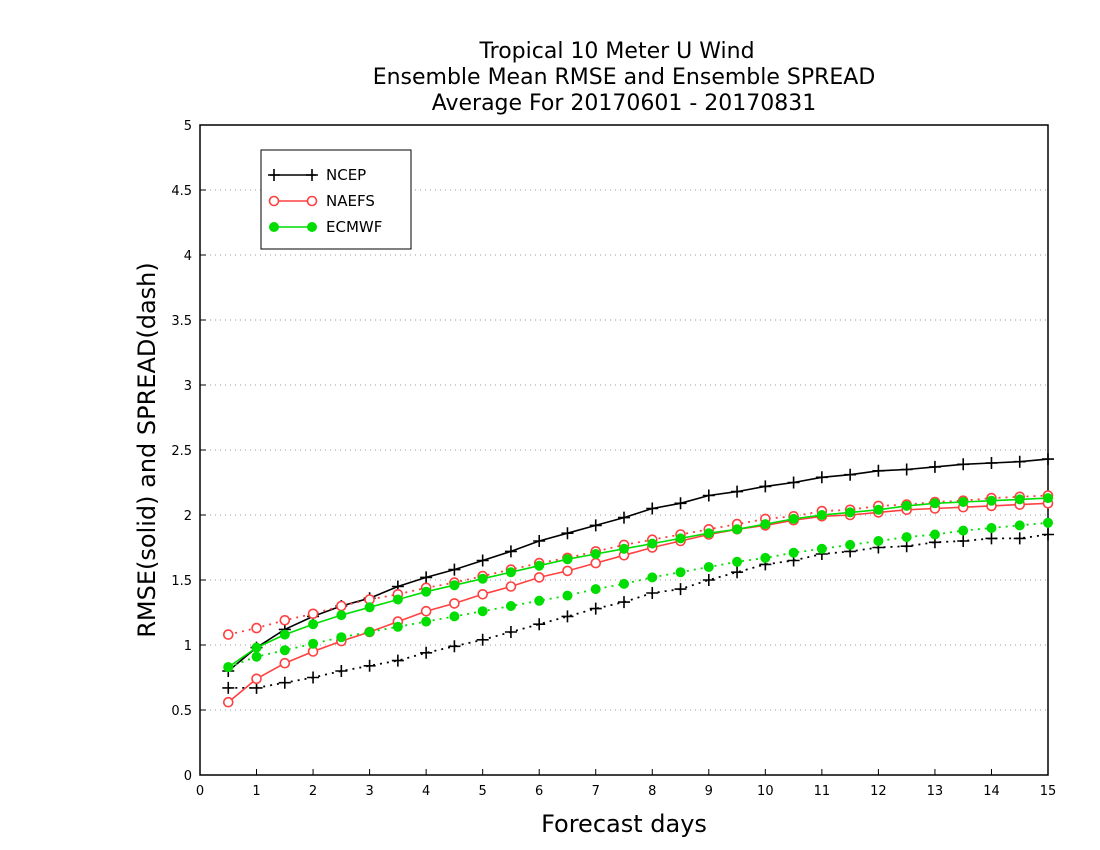 The height and width of the screenshot is (850, 1100). I want to click on x-tick-label: 9, so click(709, 791).